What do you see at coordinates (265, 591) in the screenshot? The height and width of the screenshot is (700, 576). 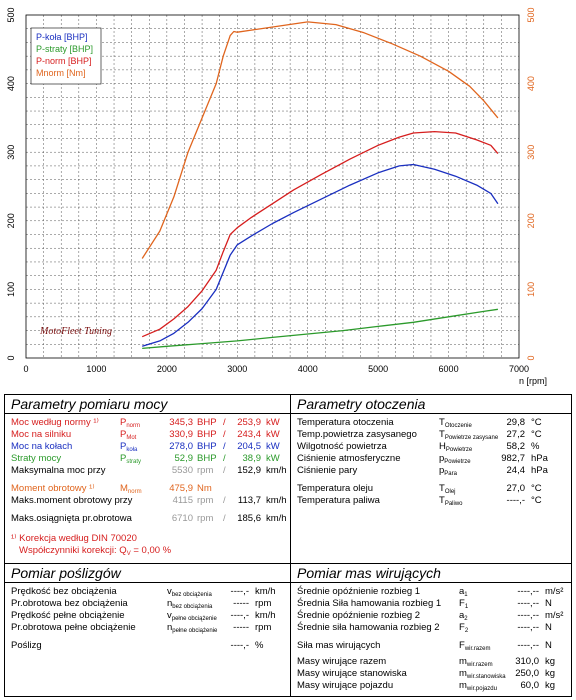 I see `slip-unit: km/h` at bounding box center [265, 591].